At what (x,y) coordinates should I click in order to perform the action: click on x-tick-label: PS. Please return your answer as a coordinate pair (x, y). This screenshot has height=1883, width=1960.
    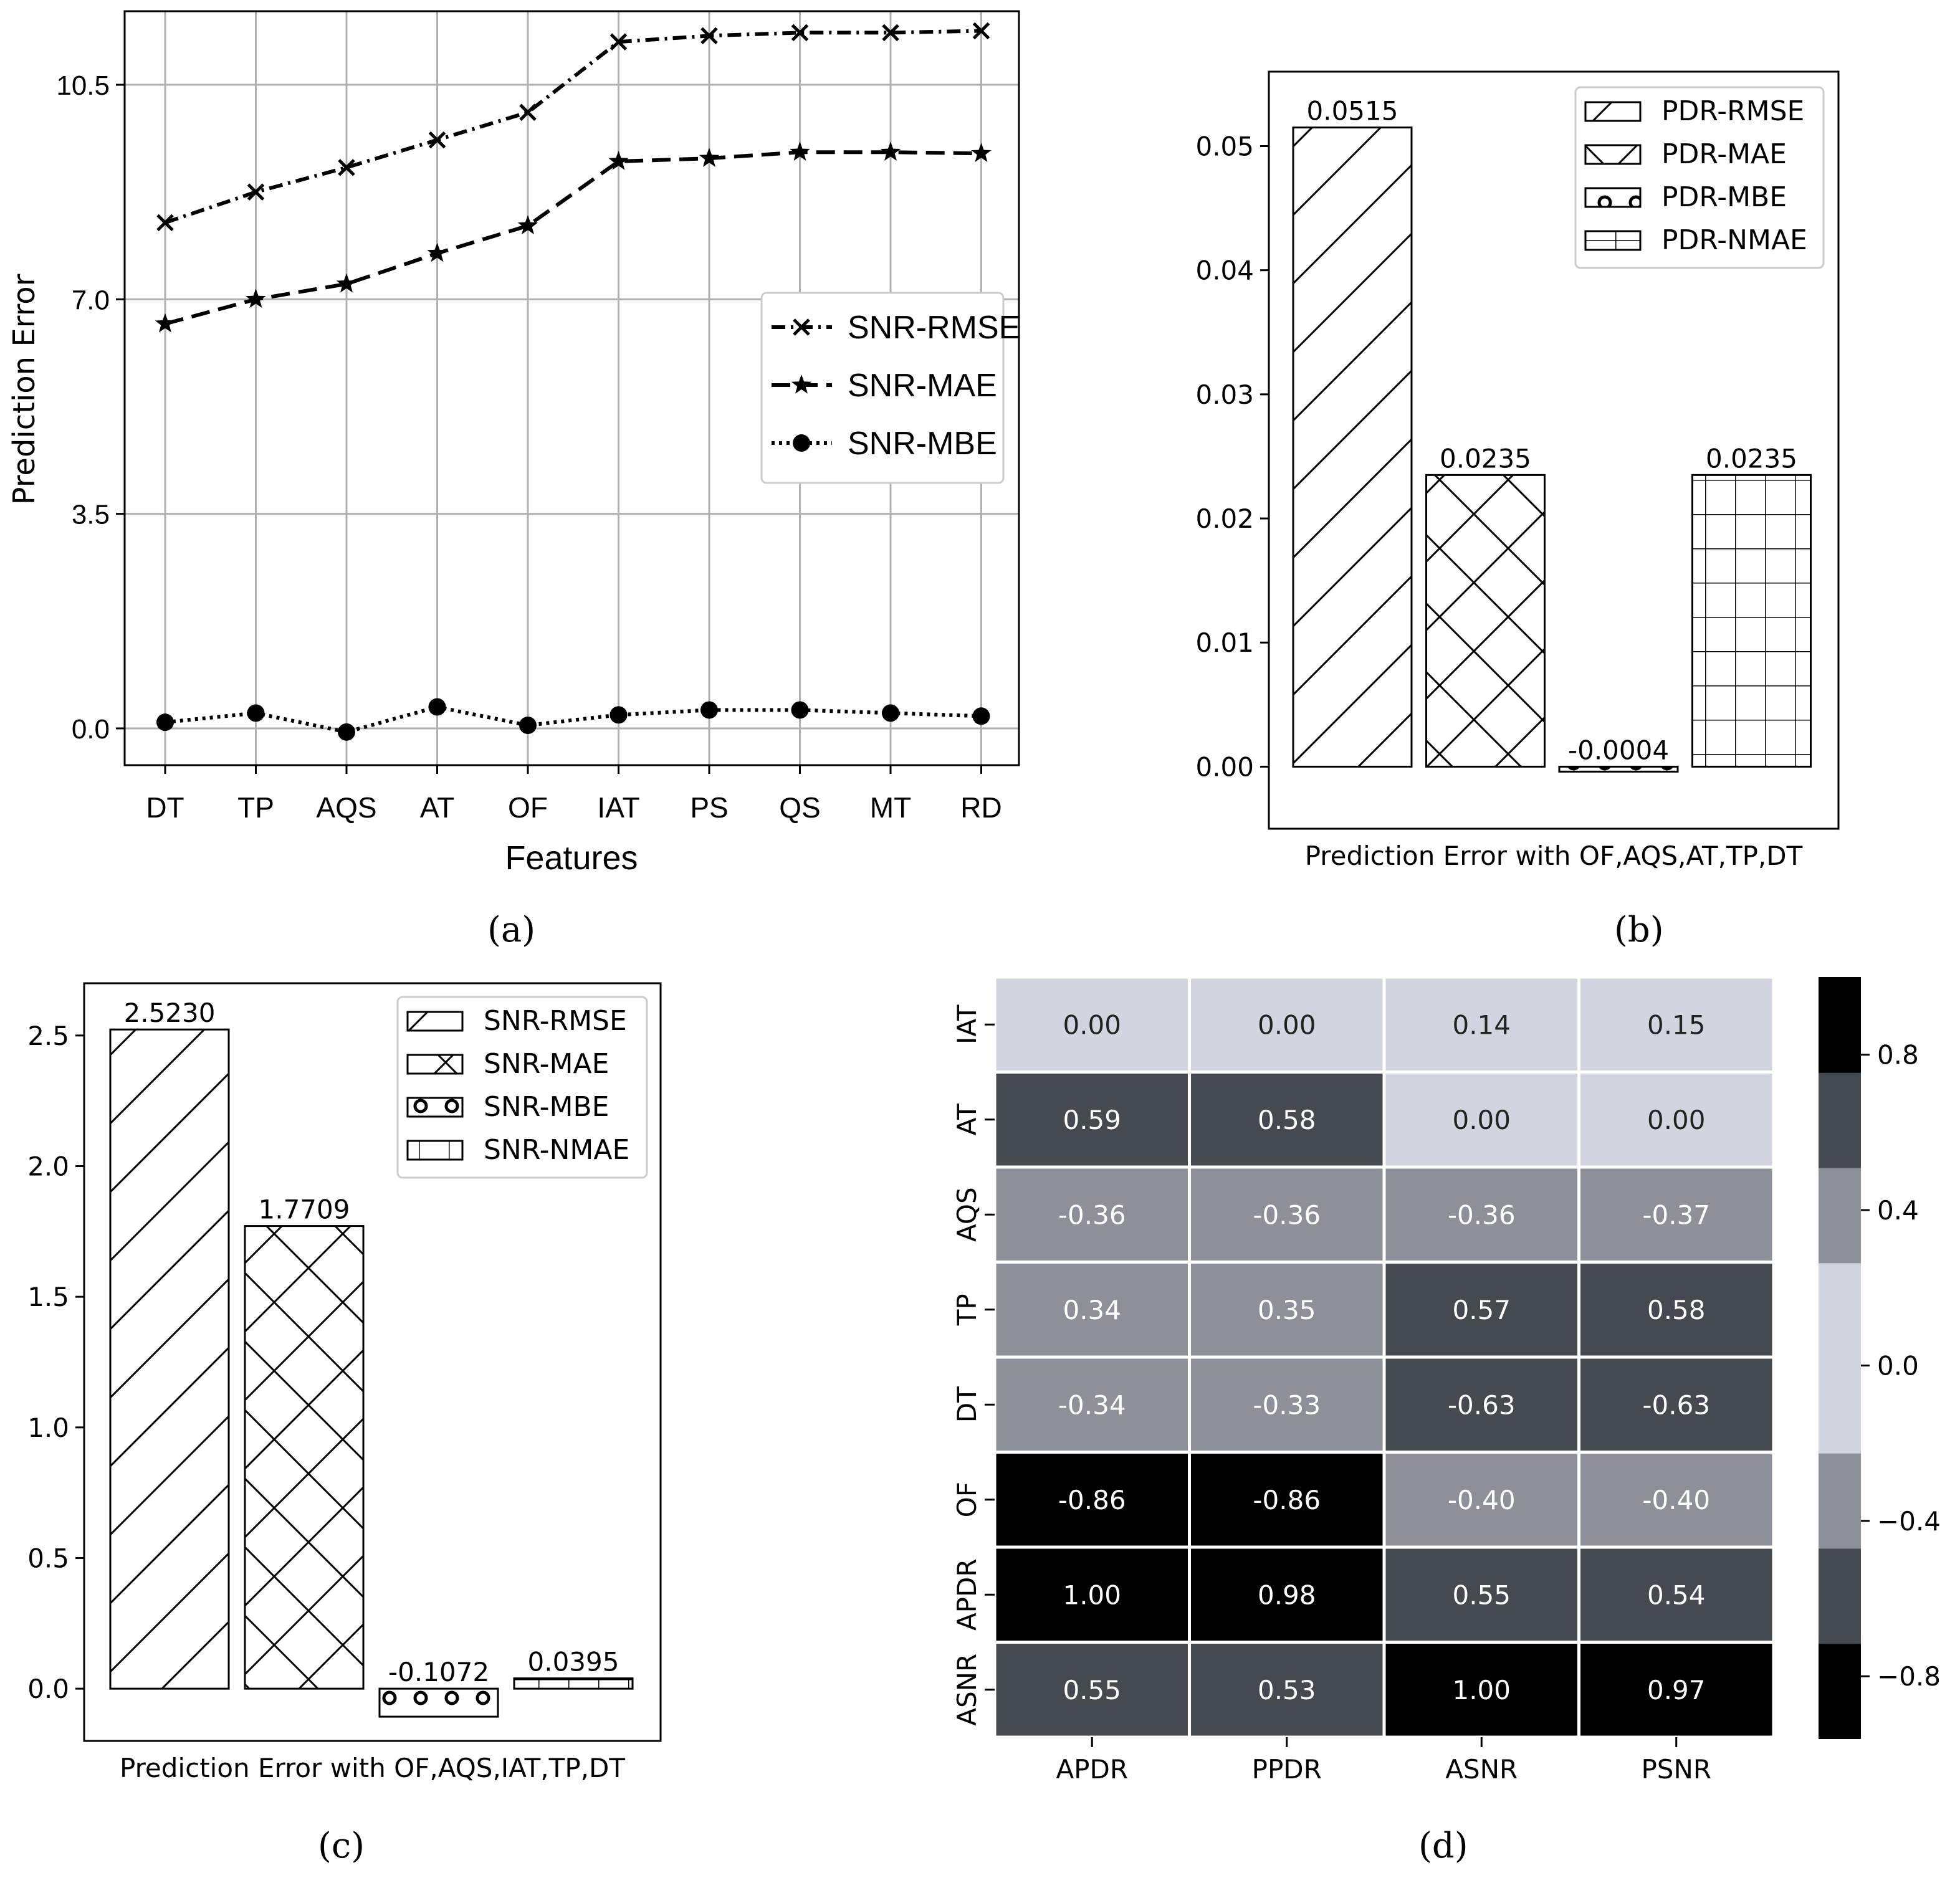
    Looking at the image, I should click on (709, 807).